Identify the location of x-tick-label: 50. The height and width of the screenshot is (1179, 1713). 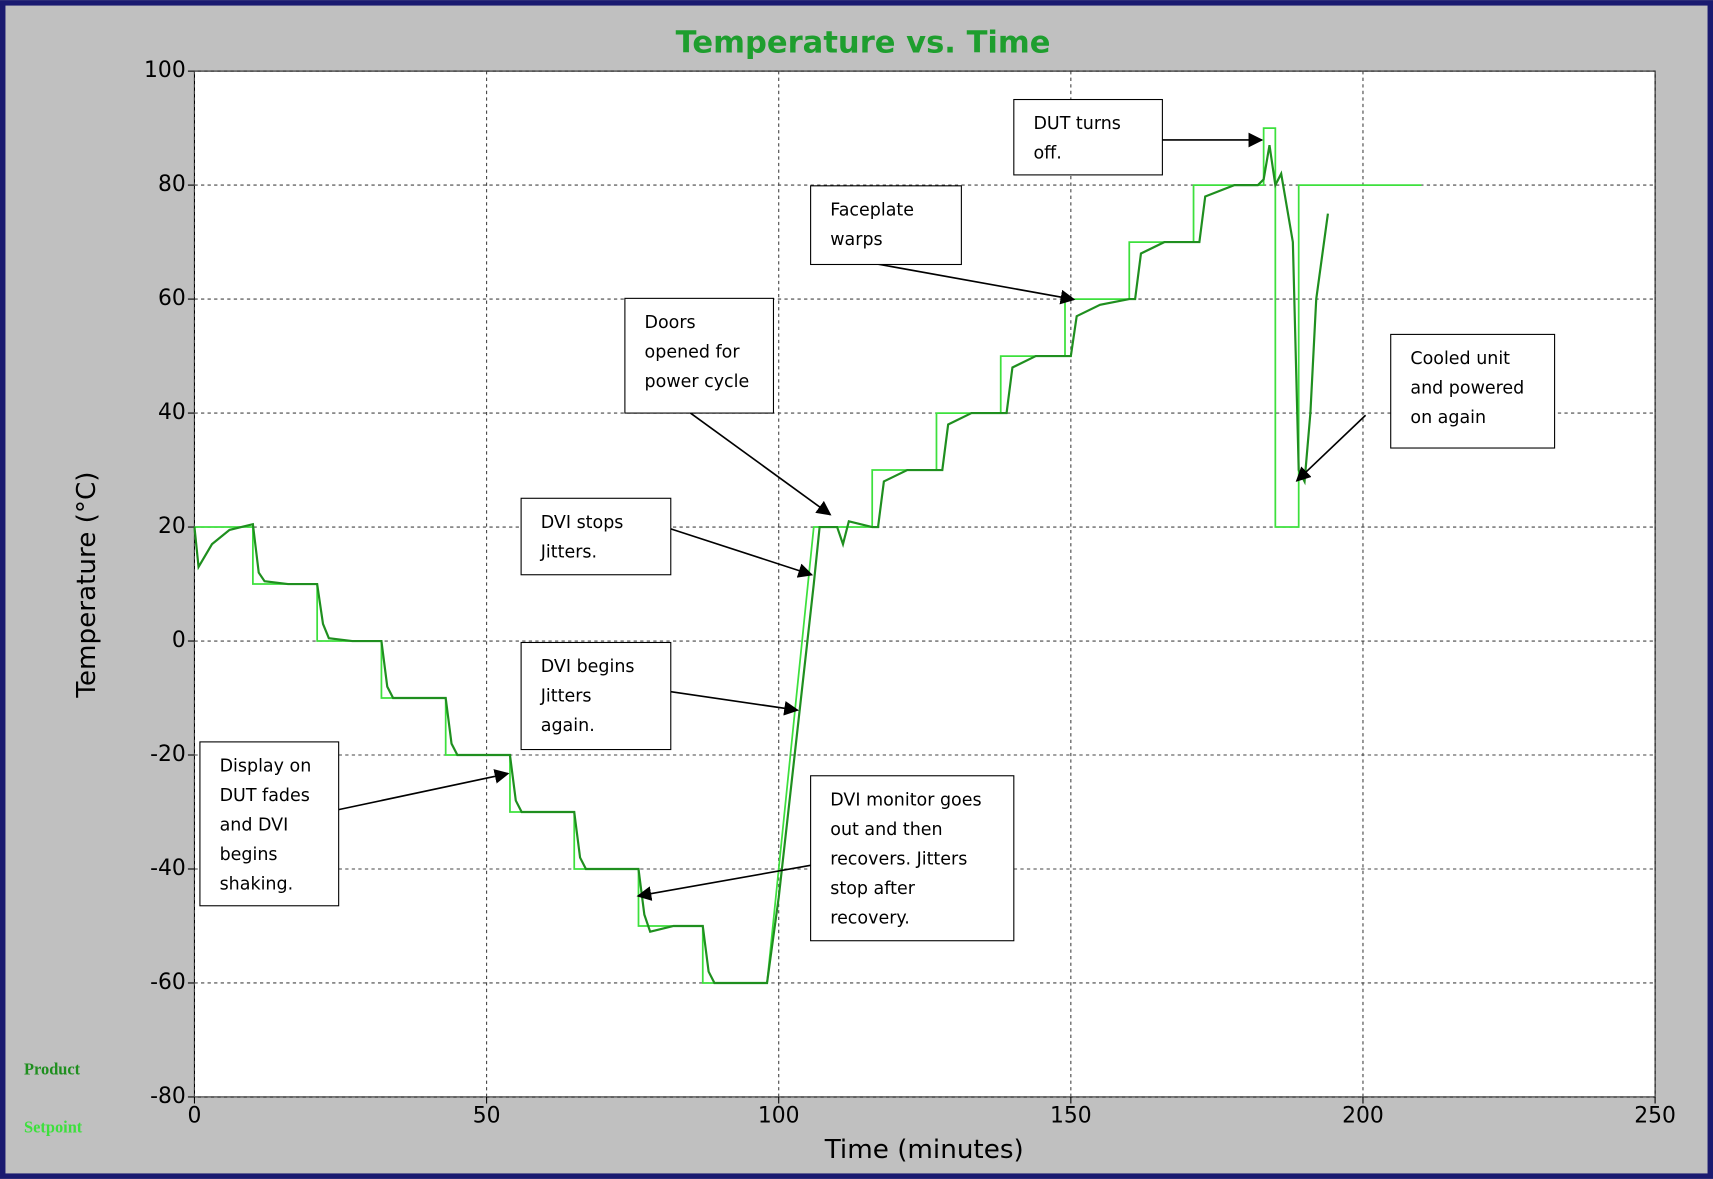
(487, 1116).